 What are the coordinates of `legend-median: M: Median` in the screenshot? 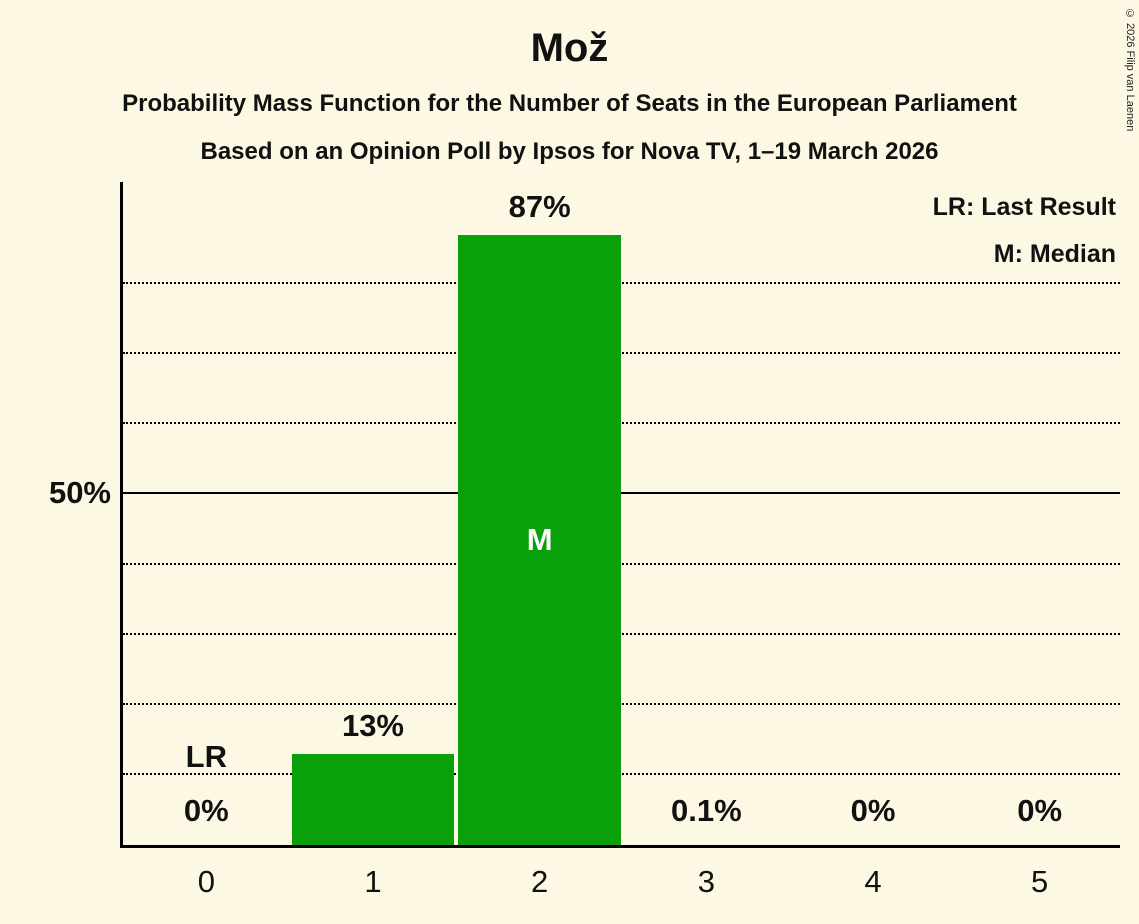 It's located at (1054, 254).